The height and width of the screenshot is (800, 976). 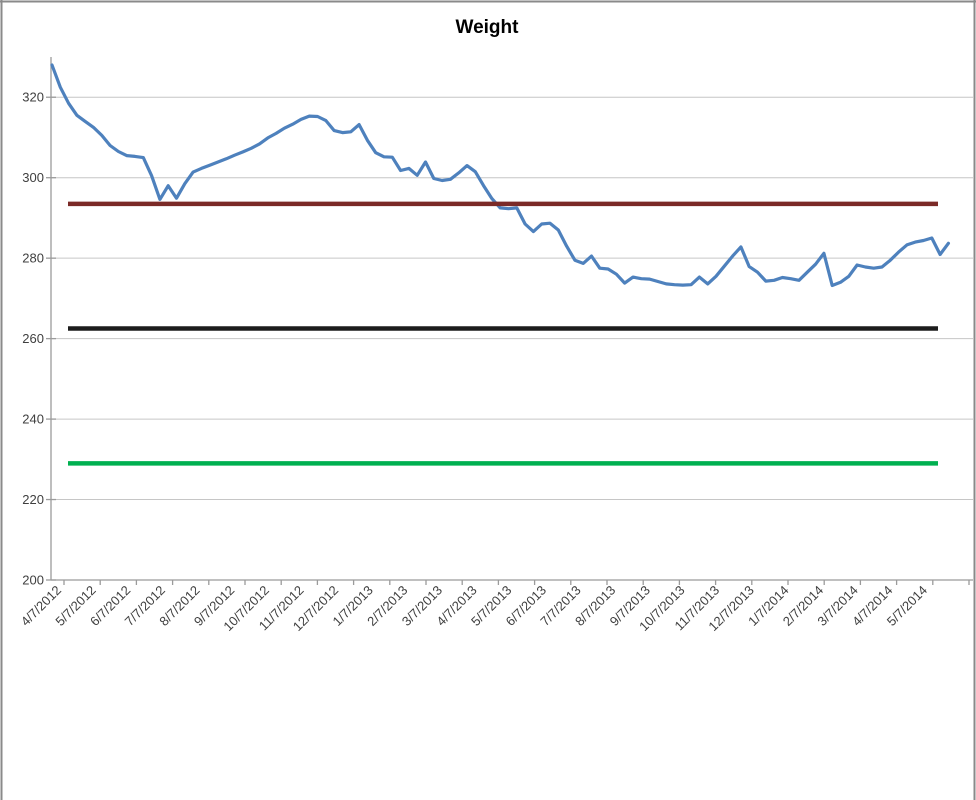 I want to click on y-axis-tick-label: 260, so click(x=33, y=338).